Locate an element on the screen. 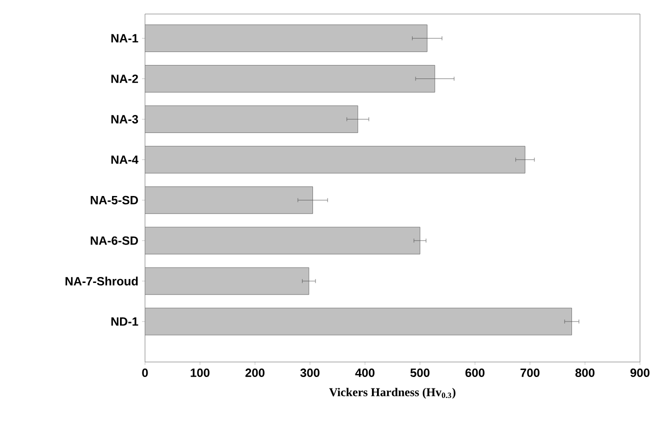  x-axis-title: Vickers Hardness (Hv$_{0.3}$) is located at coordinates (392, 393).